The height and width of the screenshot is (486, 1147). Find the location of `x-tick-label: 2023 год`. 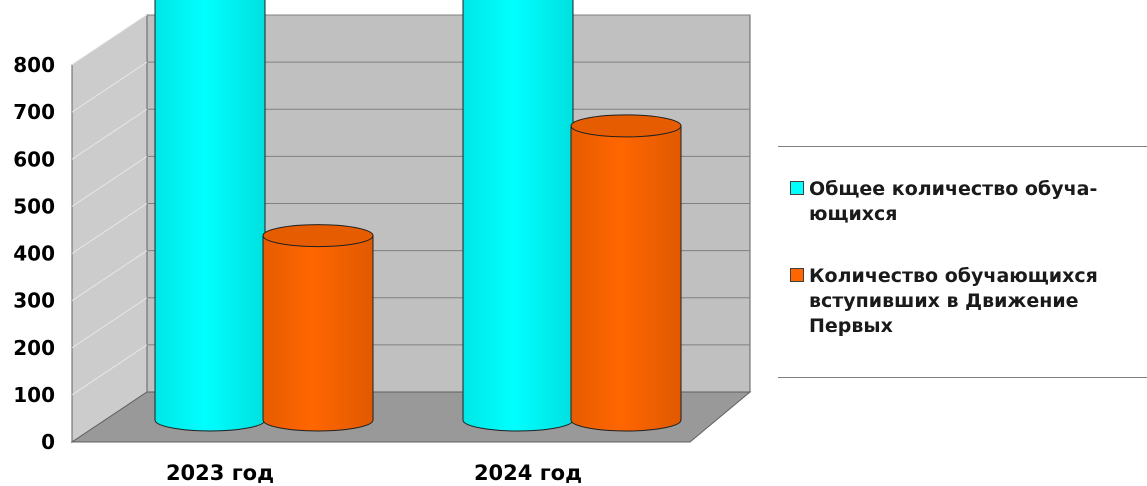

x-tick-label: 2023 год is located at coordinates (220, 473).